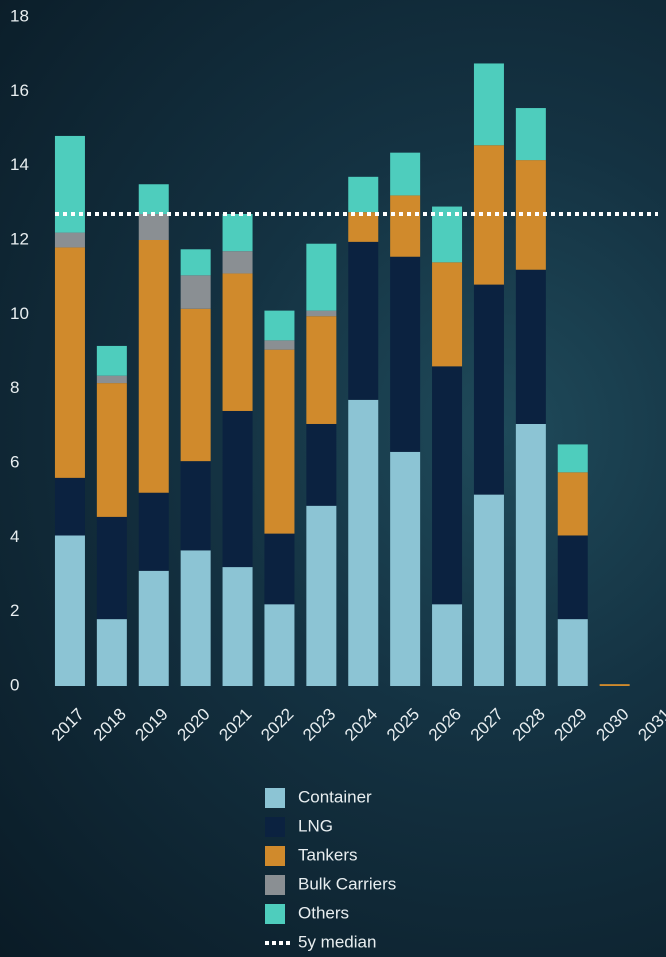 This screenshot has height=957, width=666. What do you see at coordinates (403, 725) in the screenshot?
I see `x-tick-label: 2025` at bounding box center [403, 725].